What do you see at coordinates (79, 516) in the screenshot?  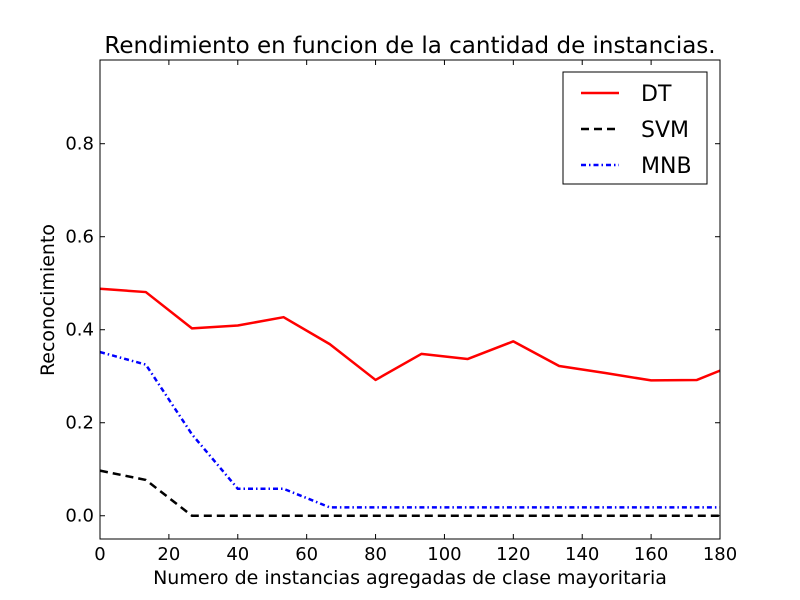 I see `y-tick-label: 0.0` at bounding box center [79, 516].